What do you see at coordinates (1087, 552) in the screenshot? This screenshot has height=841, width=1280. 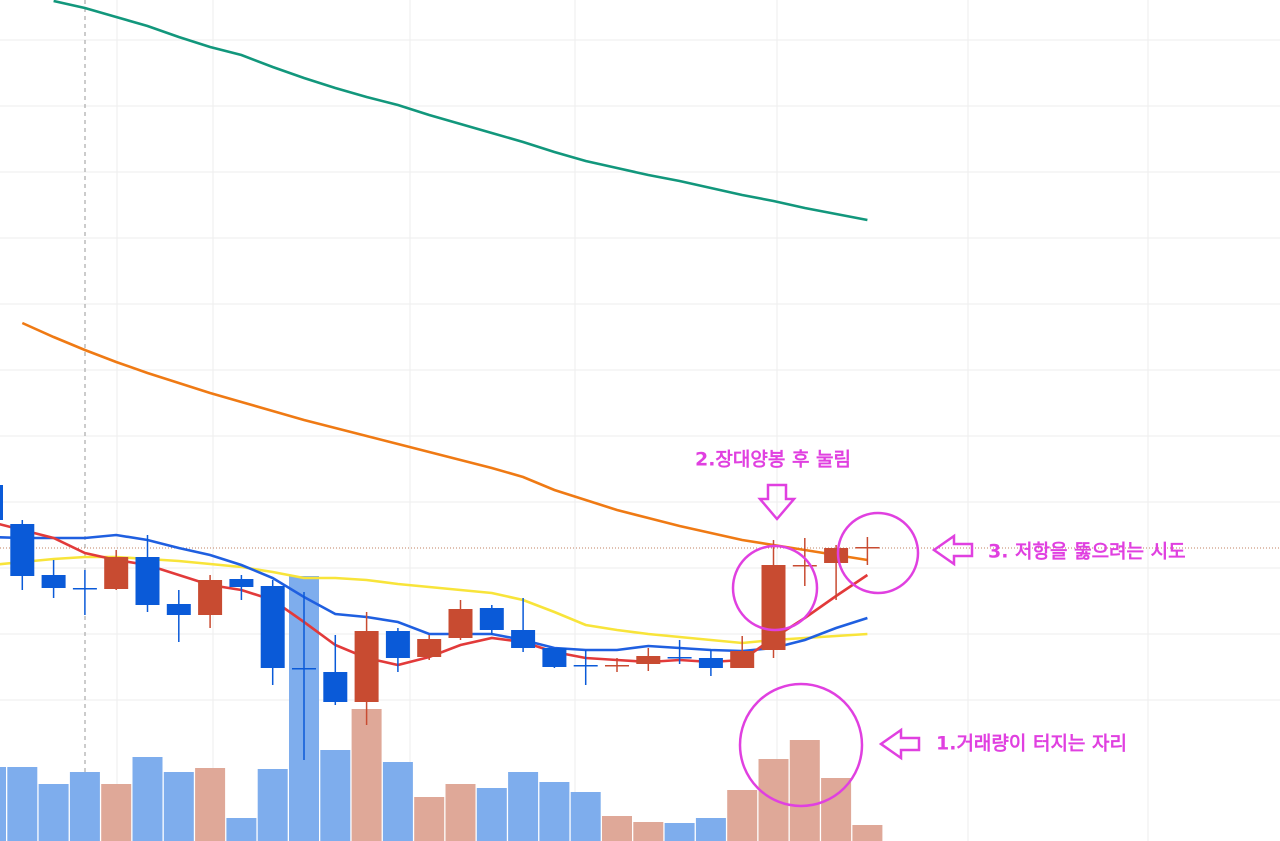 I see `annotation: 3. 저항을 뚫으려는 시도` at bounding box center [1087, 552].